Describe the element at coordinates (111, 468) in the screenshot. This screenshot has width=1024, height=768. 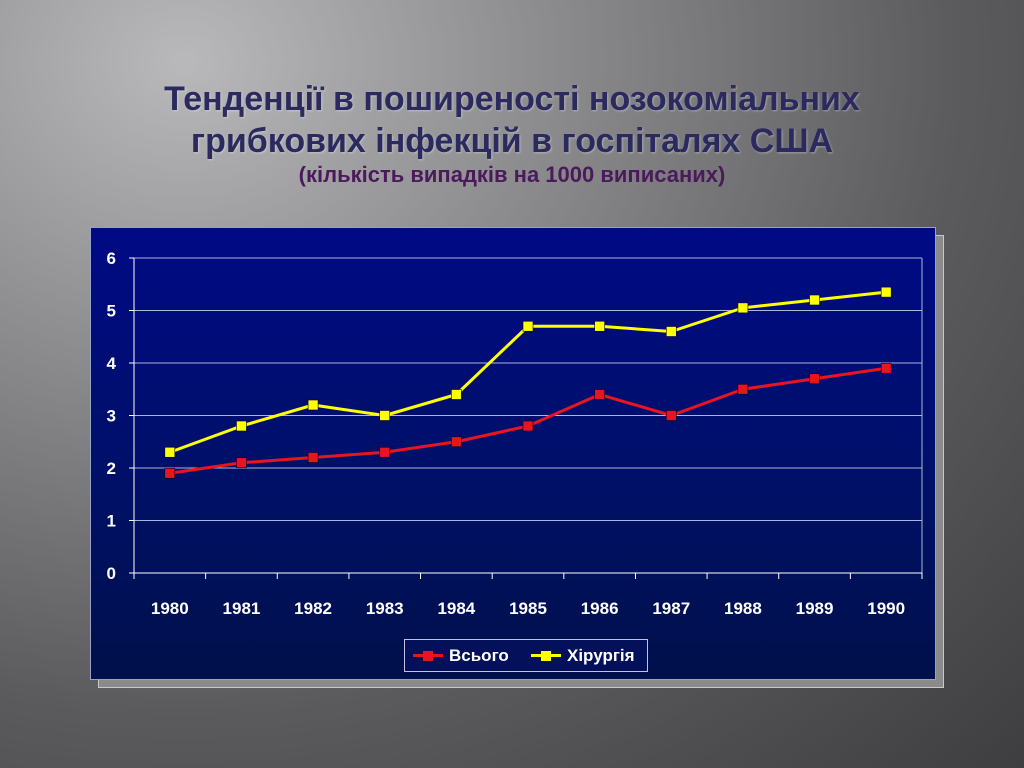
I see `y-tick-label: 2` at that location.